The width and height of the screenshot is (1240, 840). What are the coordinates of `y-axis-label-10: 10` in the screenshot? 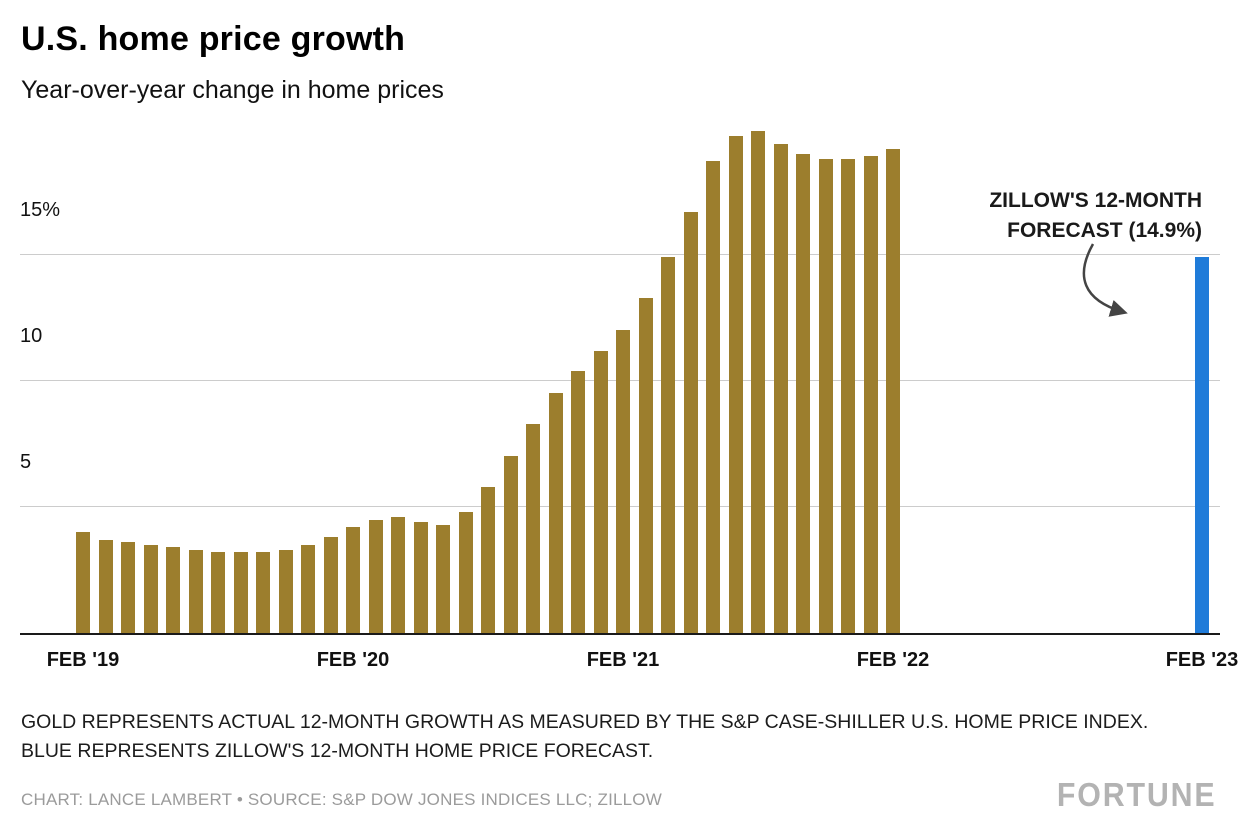 It's located at (31, 335).